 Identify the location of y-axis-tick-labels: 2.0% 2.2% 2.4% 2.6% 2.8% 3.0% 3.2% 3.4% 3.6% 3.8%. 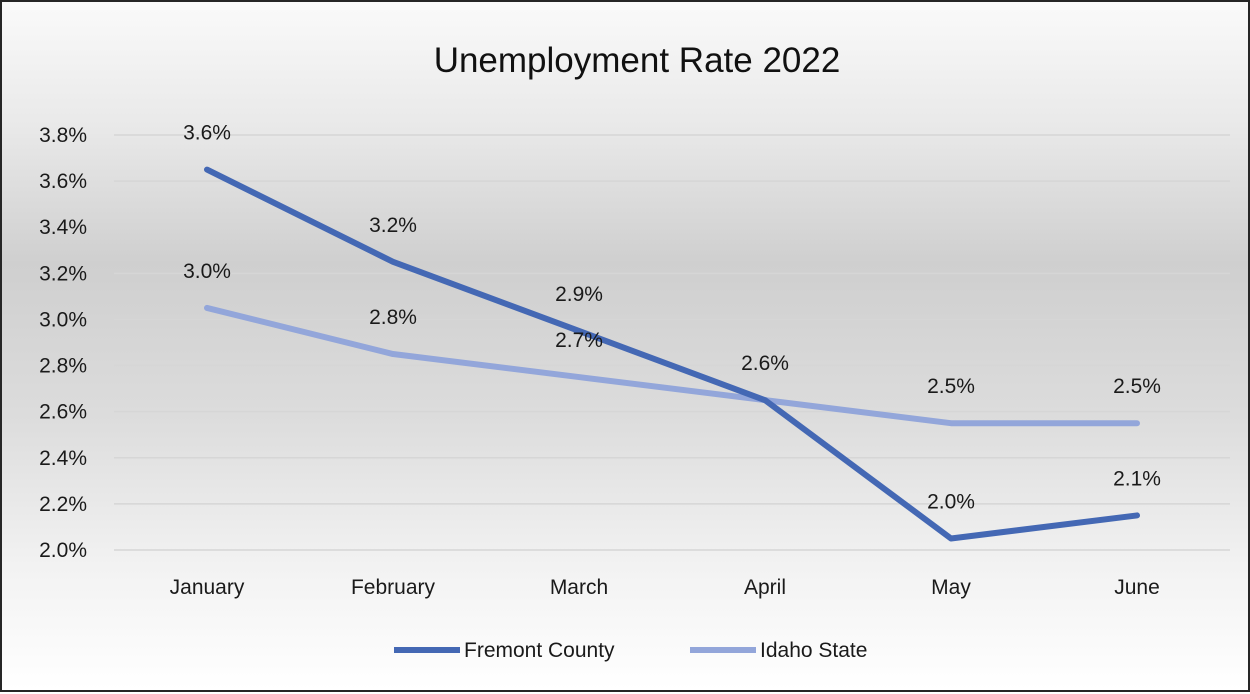
(63, 343).